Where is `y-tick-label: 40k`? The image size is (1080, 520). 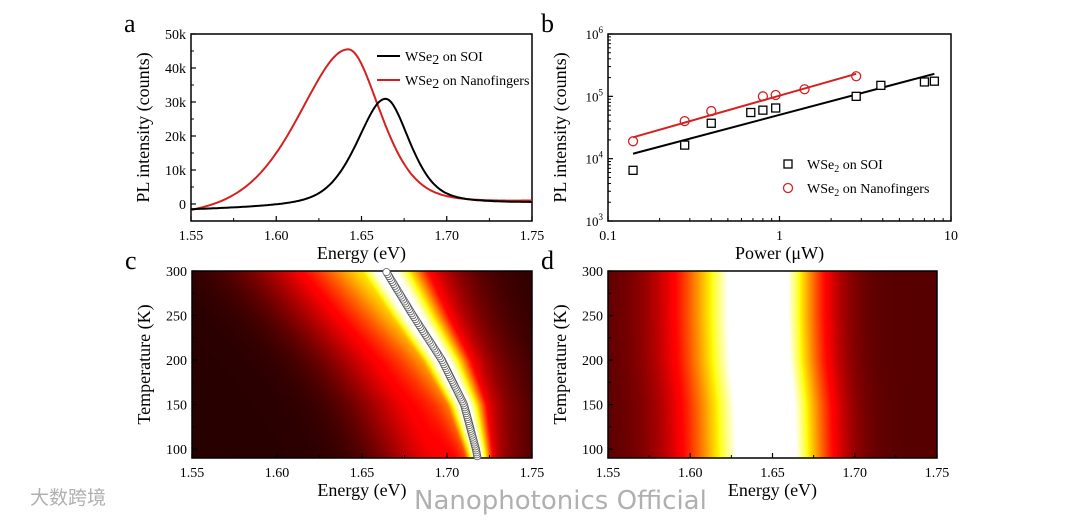
y-tick-label: 40k is located at coordinates (175, 69).